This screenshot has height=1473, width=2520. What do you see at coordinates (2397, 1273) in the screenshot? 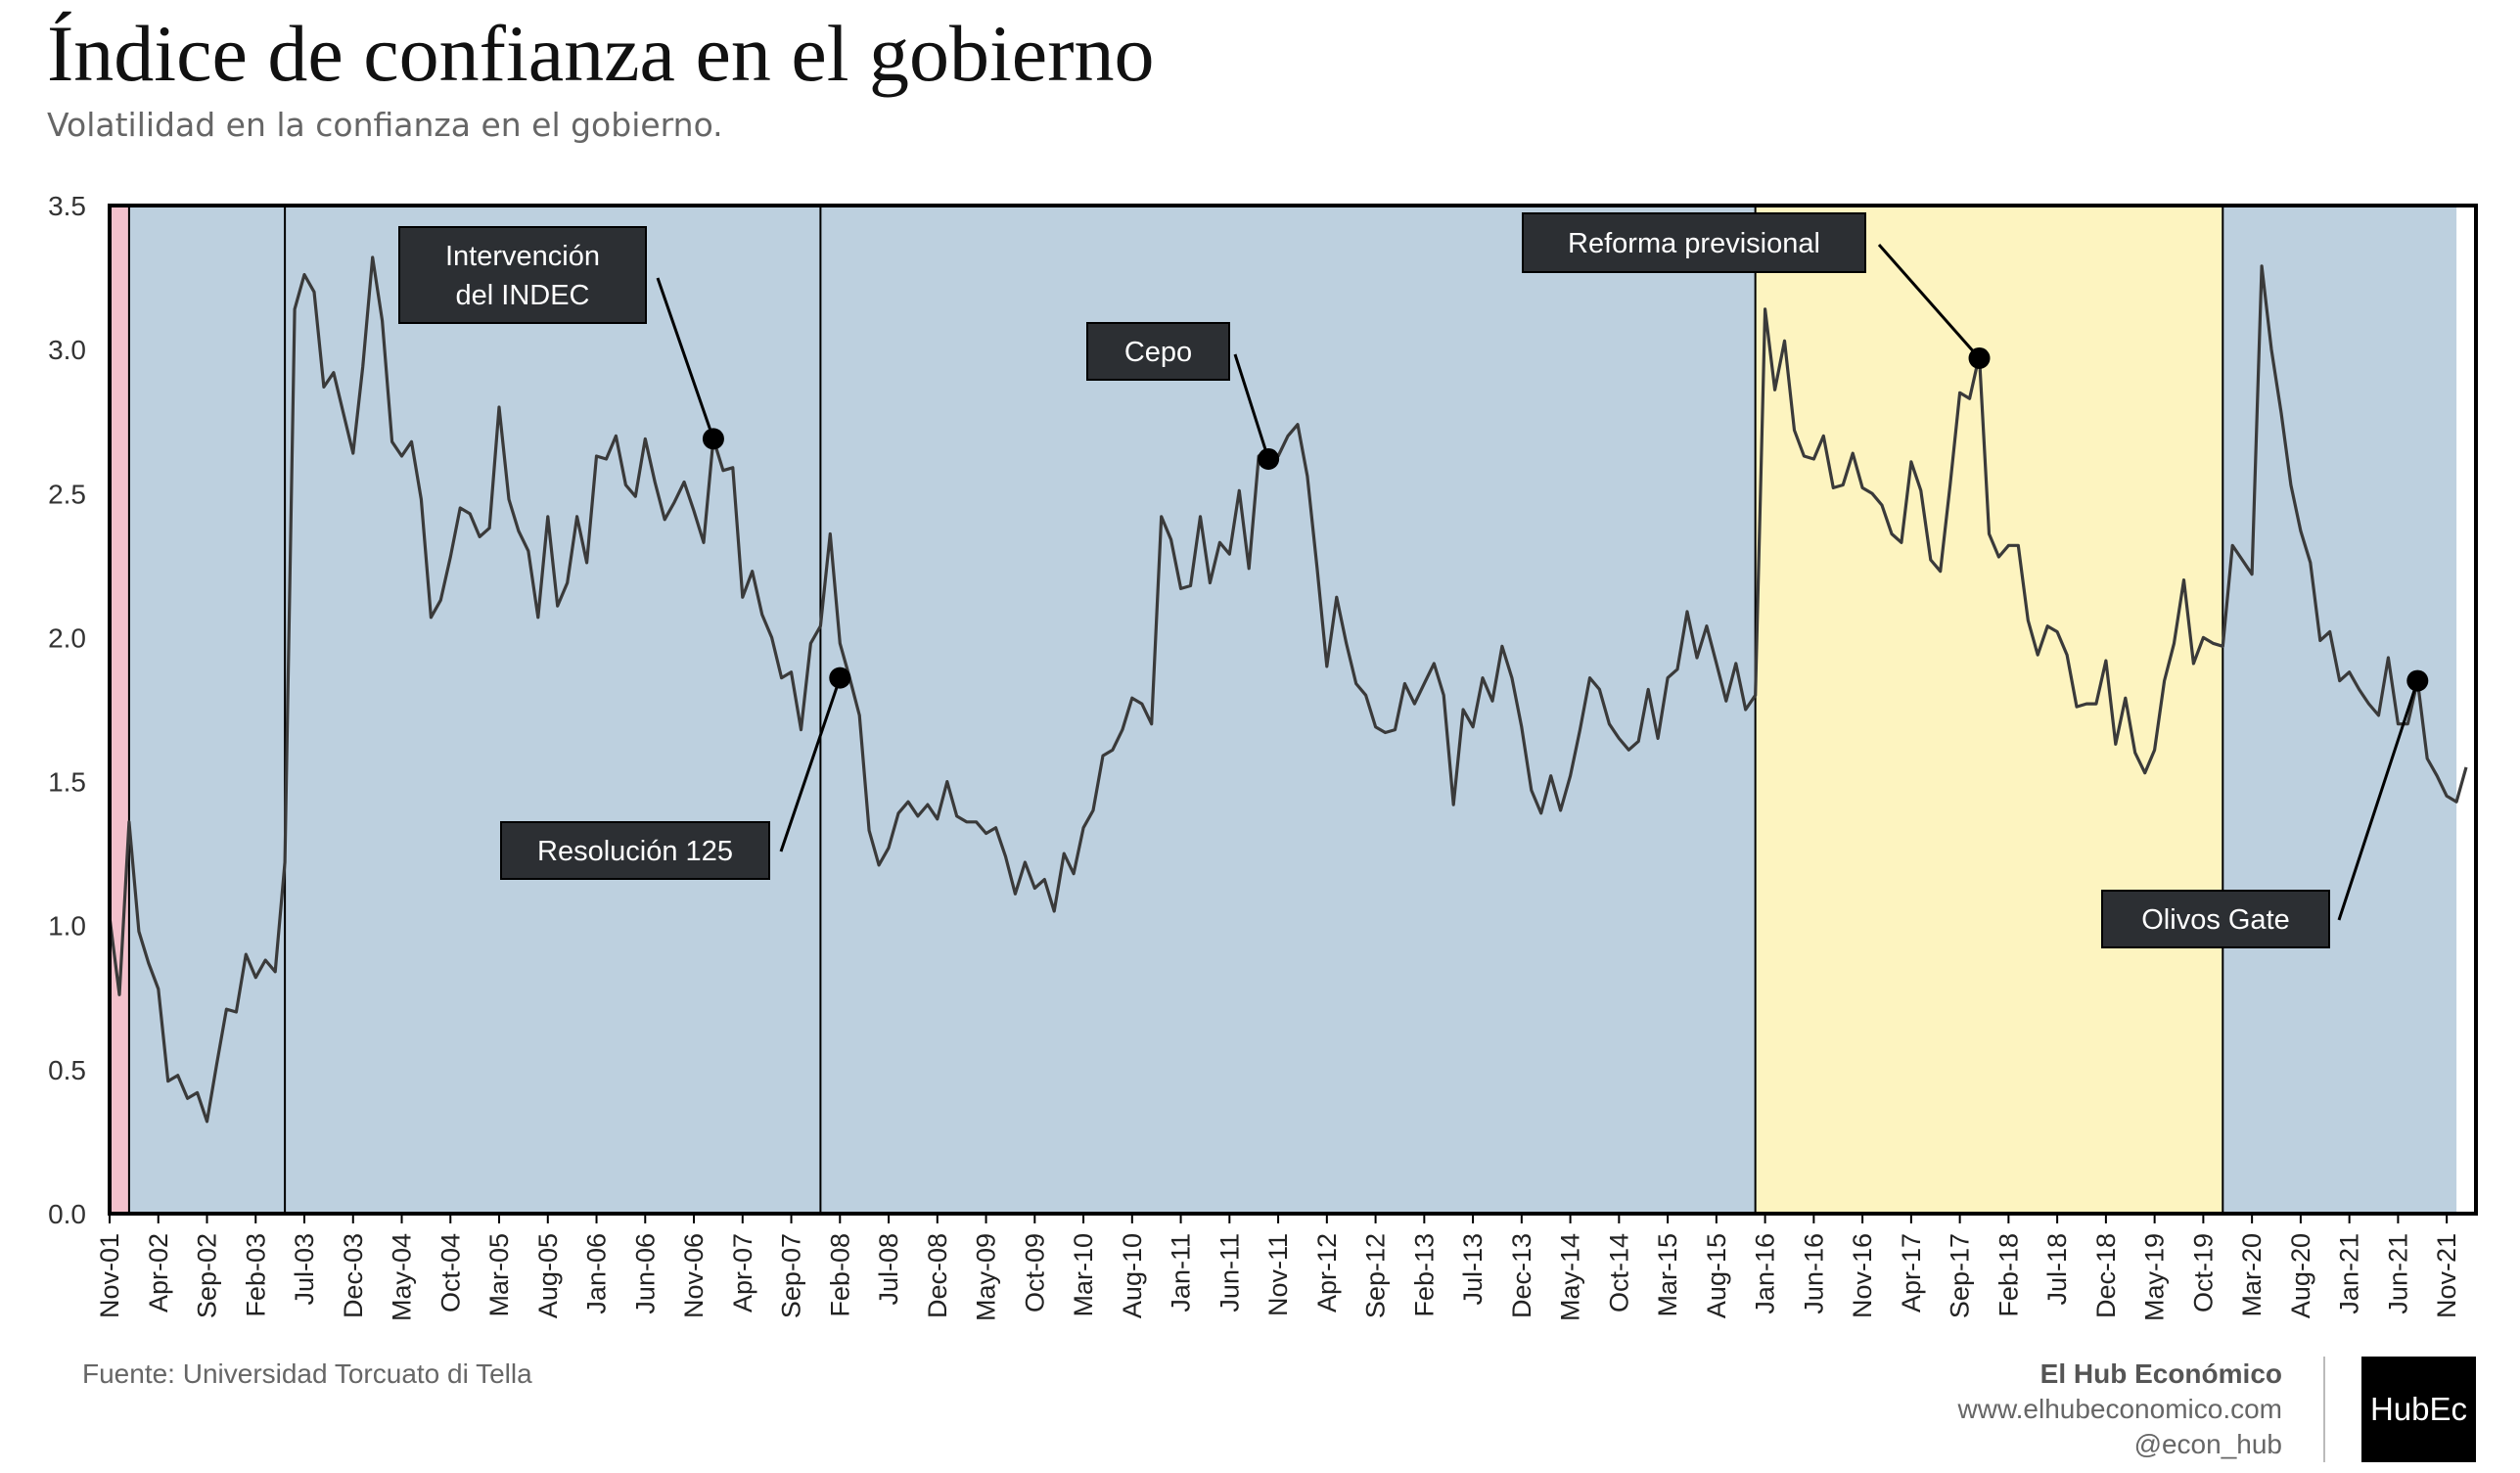
I see `x-tick-label: Jun-21` at bounding box center [2397, 1273].